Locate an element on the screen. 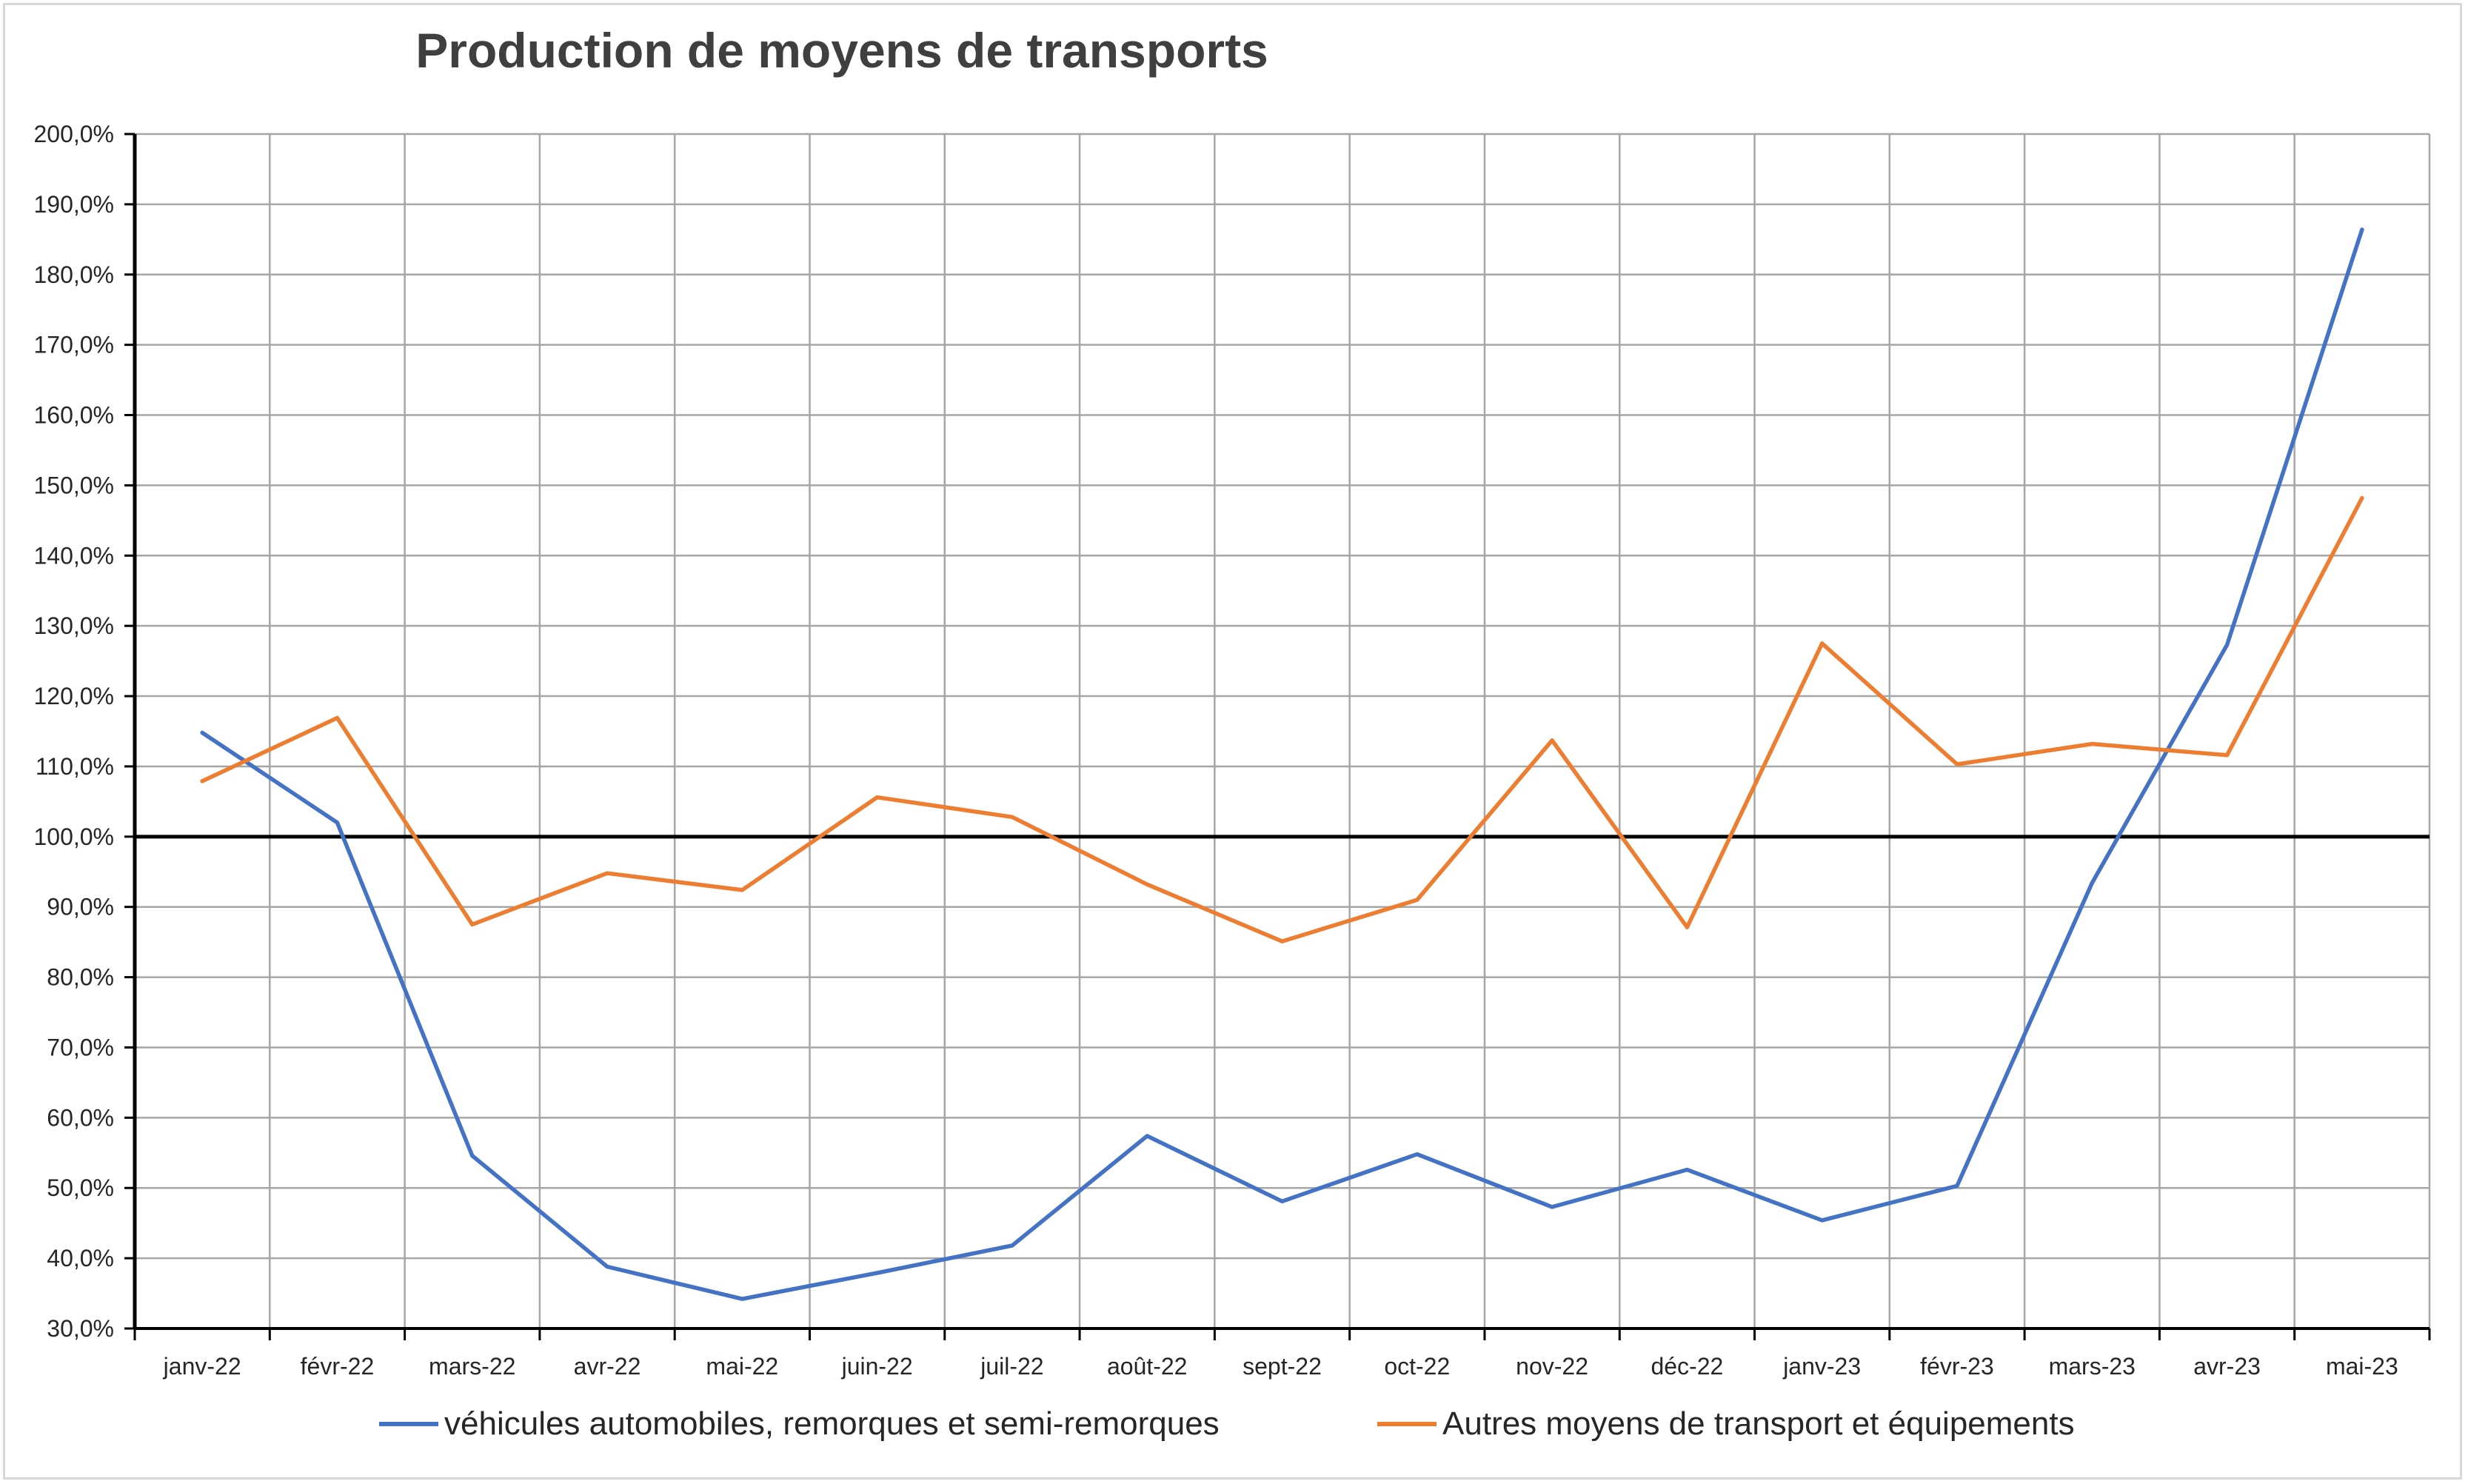  x-tick-label-9: oct-22 is located at coordinates (1417, 1366).